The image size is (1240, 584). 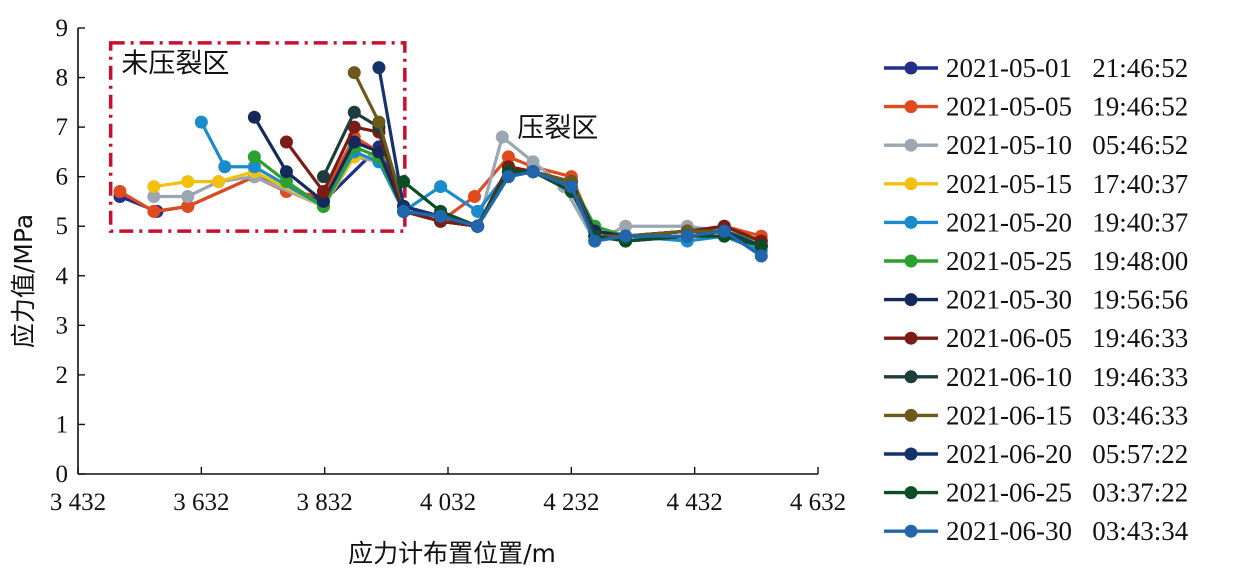 What do you see at coordinates (62, 226) in the screenshot?
I see `y-tick-label-5: 5` at bounding box center [62, 226].